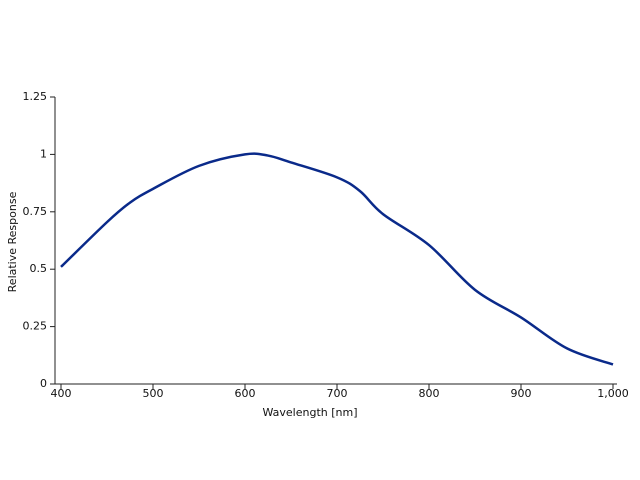 Image resolution: width=640 pixels, height=480 pixels. Describe the element at coordinates (12, 241) in the screenshot. I see `y-axis-title: Relative Response` at that location.